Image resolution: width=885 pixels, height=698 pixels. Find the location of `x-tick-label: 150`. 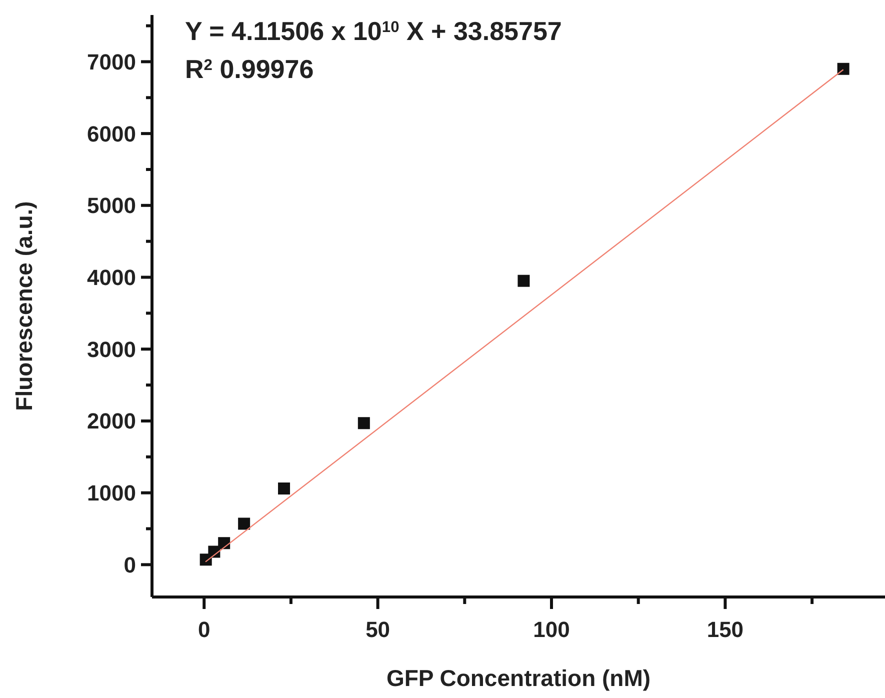

x-tick-label: 150 is located at coordinates (725, 629).